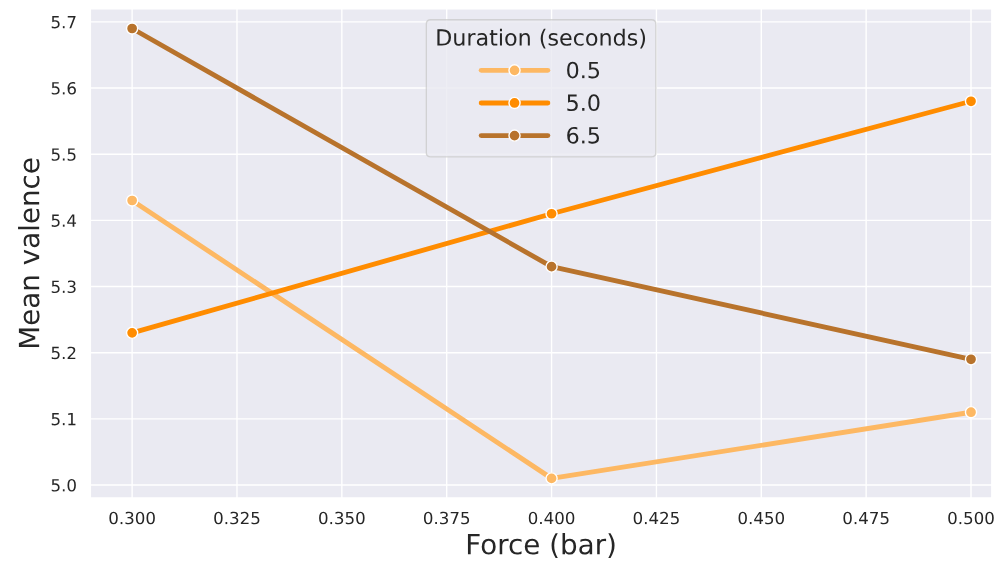 The width and height of the screenshot is (1002, 576). What do you see at coordinates (583, 70) in the screenshot?
I see `legend-label: 0.5` at bounding box center [583, 70].